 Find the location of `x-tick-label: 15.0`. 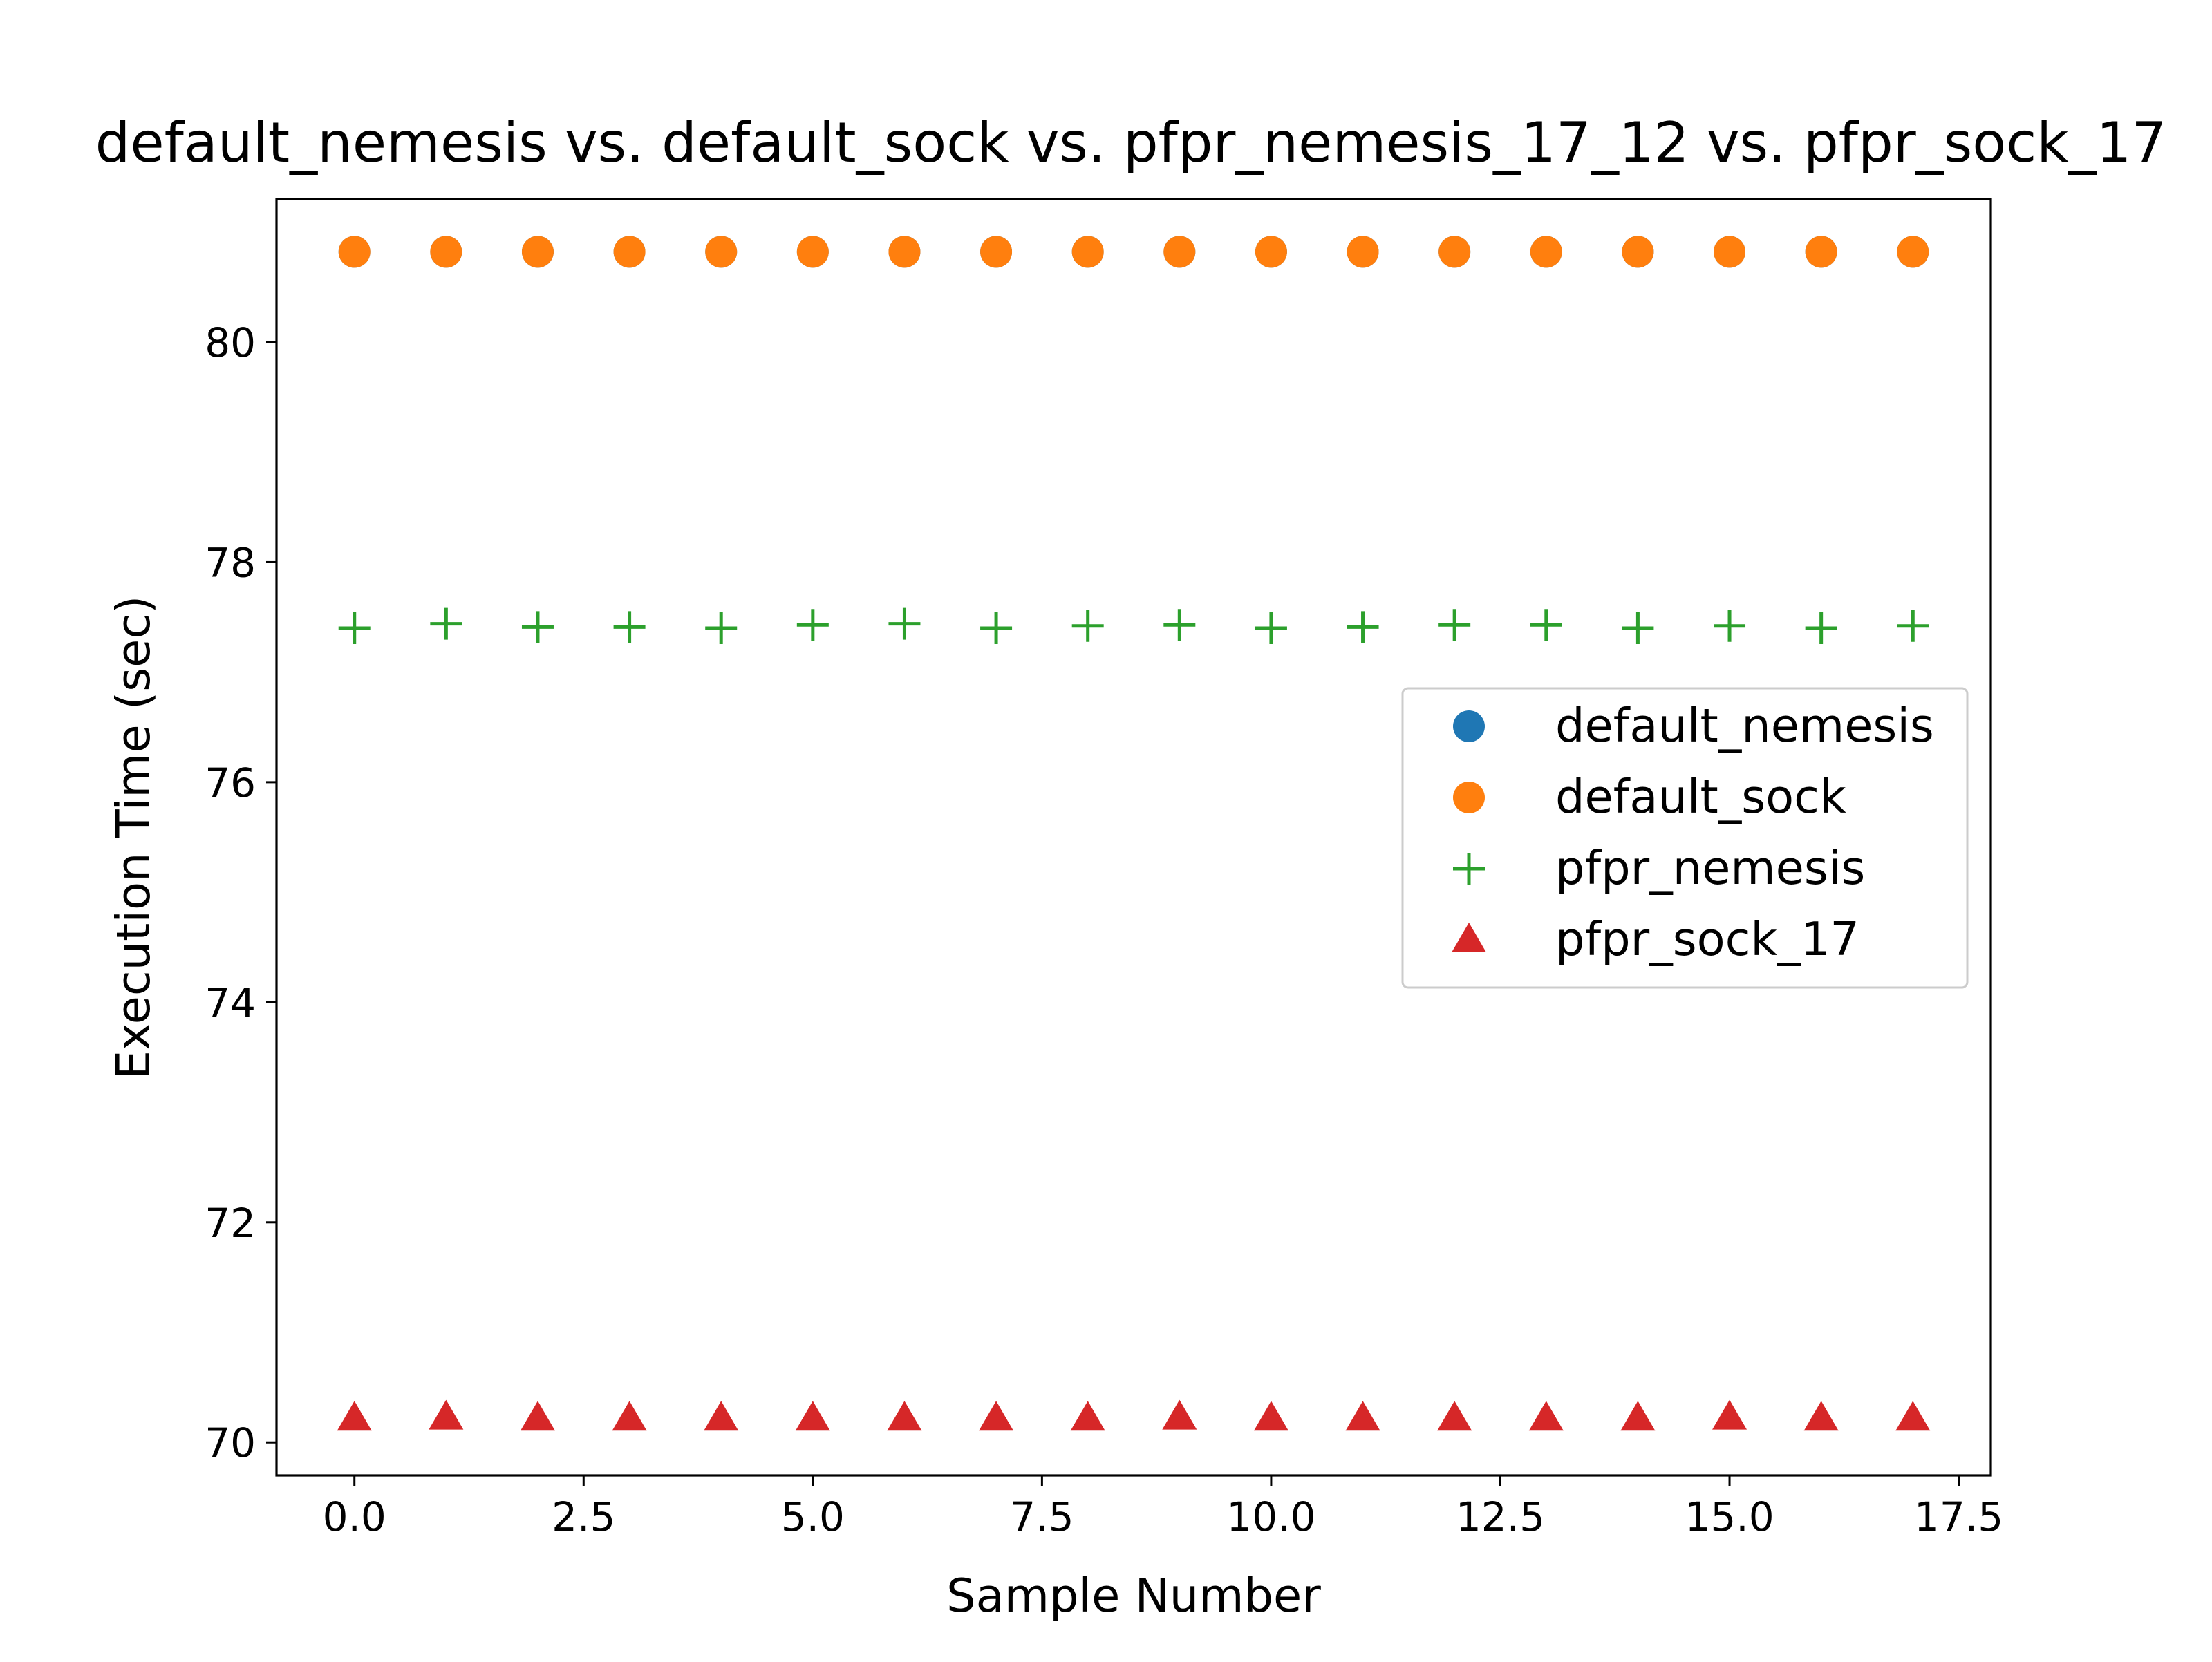

x-tick-label: 15.0 is located at coordinates (1729, 1517).